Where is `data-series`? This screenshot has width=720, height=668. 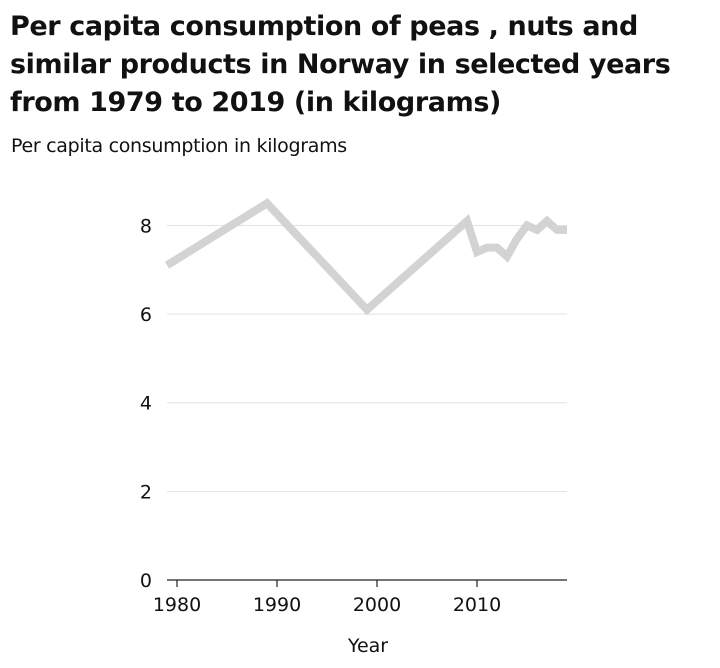 data-series is located at coordinates (365, 257).